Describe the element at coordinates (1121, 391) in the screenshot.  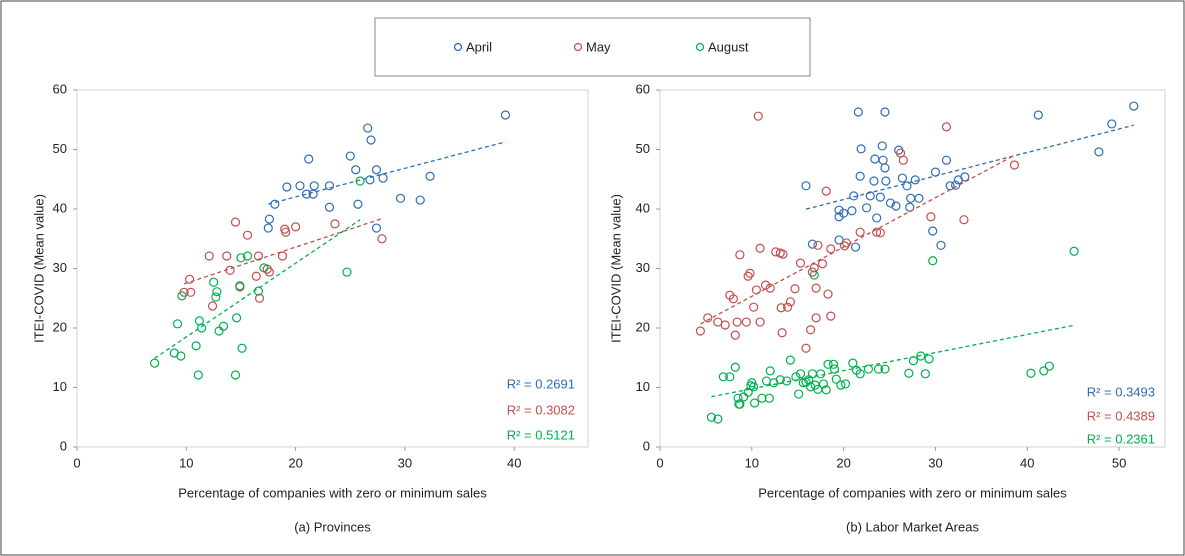
I see `r2-label: R² = 0.3493` at that location.